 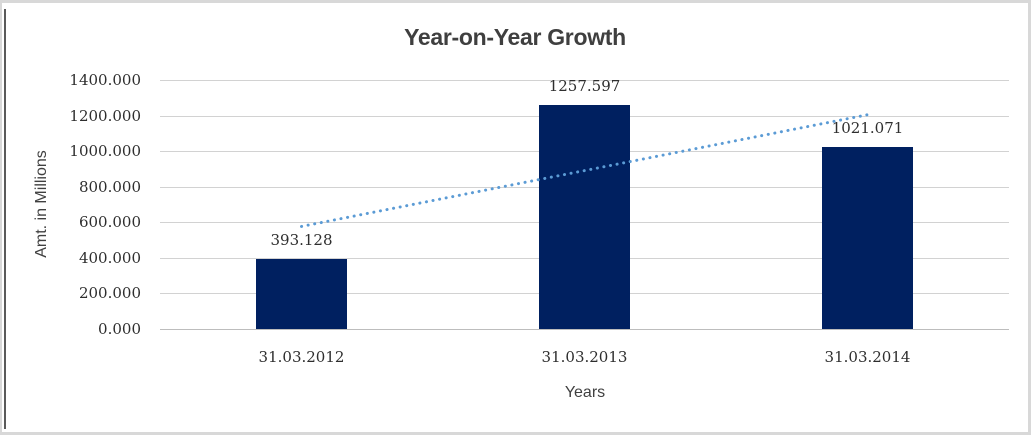 I want to click on data-label: 1021.071, so click(x=867, y=128).